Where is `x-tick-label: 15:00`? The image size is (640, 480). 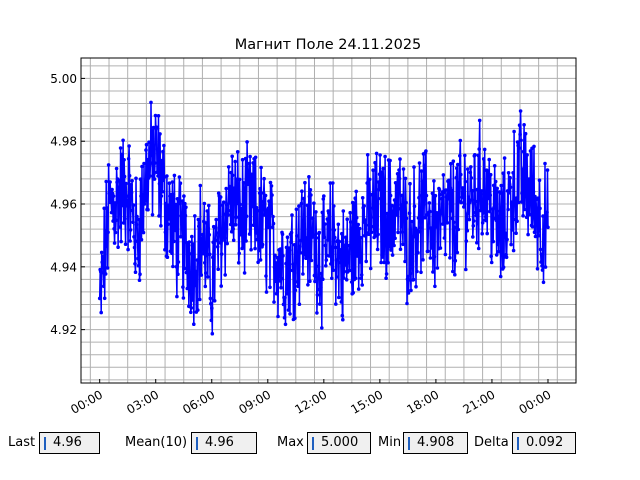
x-tick-label: 15:00 is located at coordinates (366, 401).